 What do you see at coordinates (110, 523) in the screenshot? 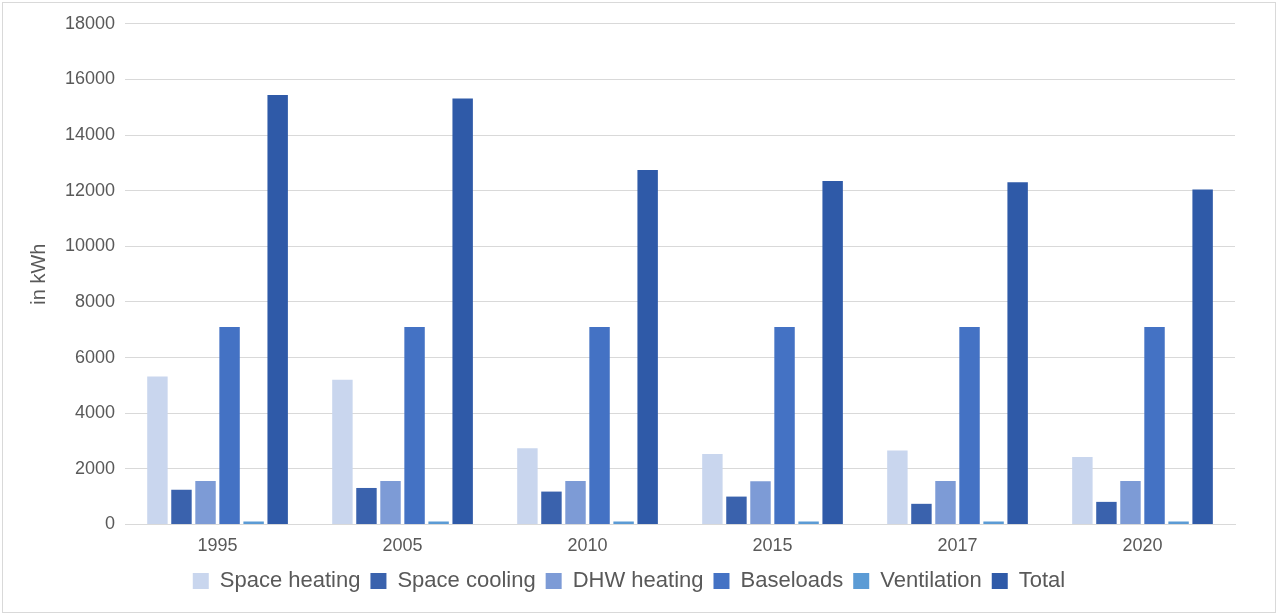
I see `y-tick-label: 0` at bounding box center [110, 523].